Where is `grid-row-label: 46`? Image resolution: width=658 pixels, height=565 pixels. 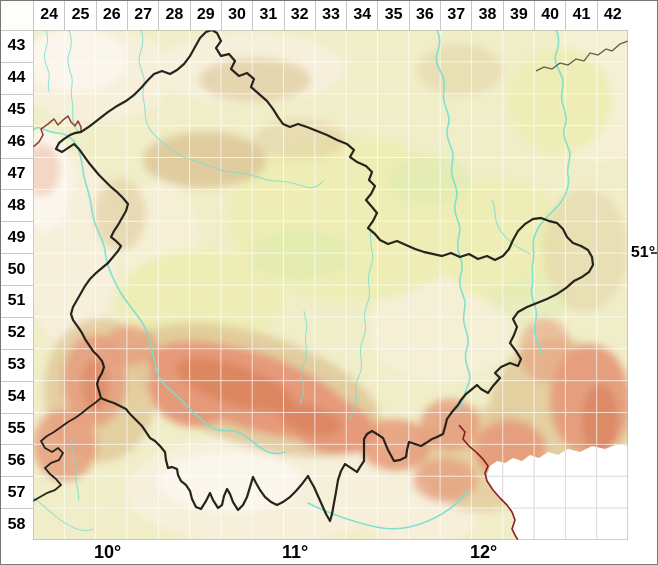
grid-row-label: 46 is located at coordinates (16, 141).